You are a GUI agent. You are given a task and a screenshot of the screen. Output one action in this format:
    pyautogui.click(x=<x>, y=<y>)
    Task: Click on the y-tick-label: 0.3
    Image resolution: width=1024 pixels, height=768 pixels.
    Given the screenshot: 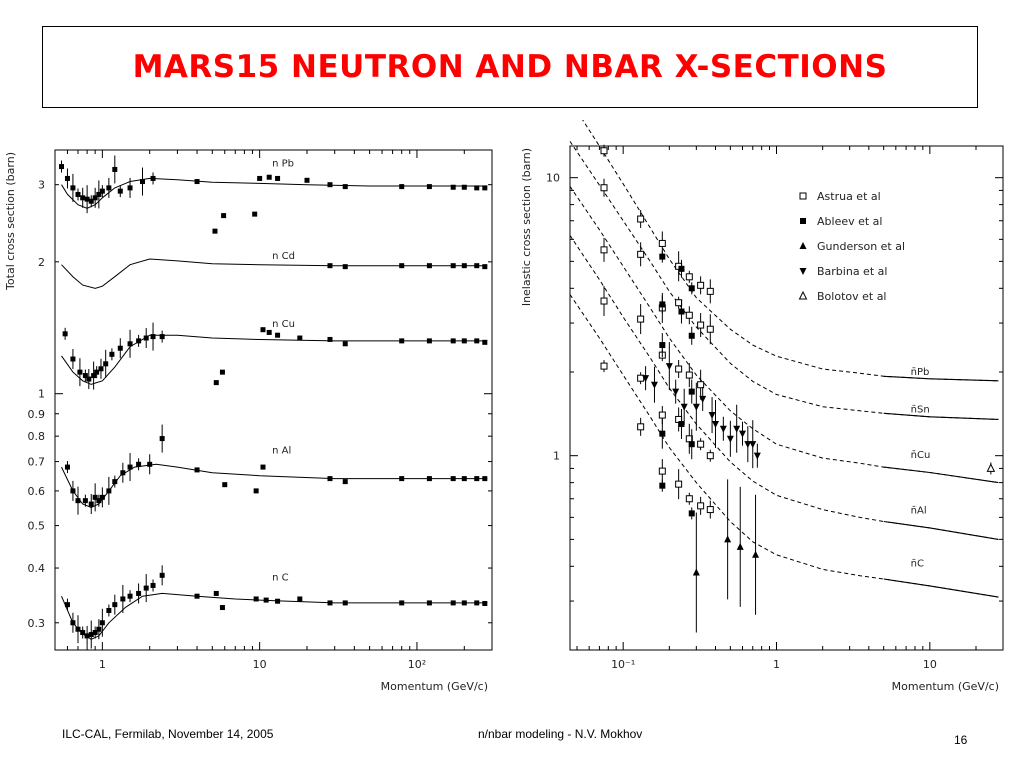 What is the action you would take?
    pyautogui.click(x=37, y=623)
    